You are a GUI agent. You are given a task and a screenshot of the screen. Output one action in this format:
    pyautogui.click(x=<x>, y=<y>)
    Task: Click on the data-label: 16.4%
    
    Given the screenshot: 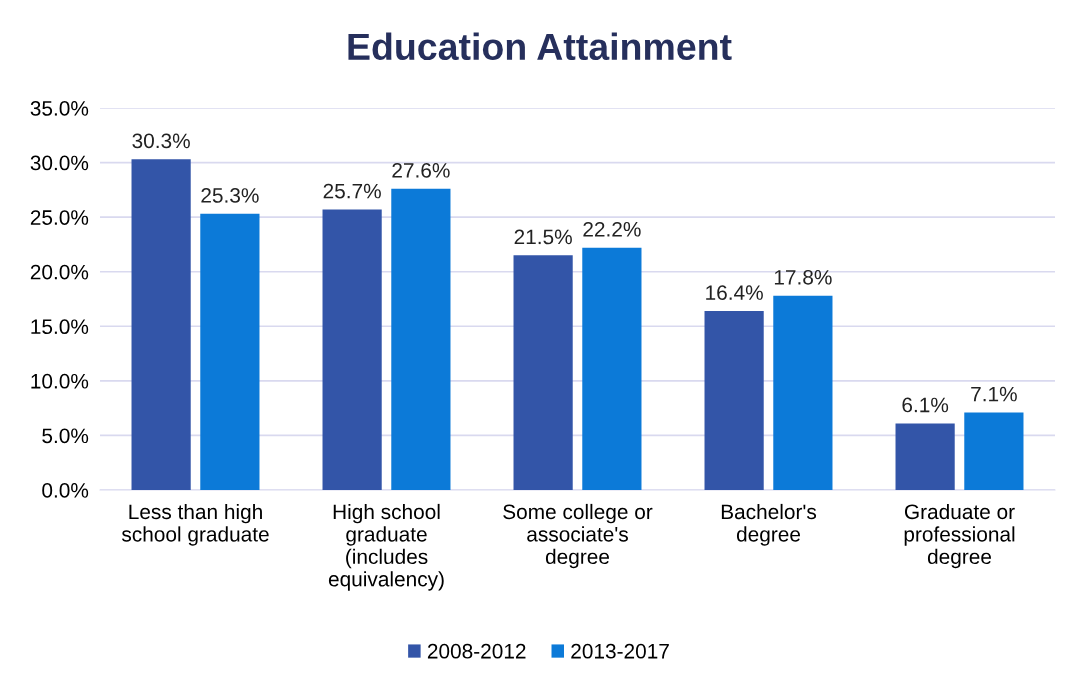 What is the action you would take?
    pyautogui.click(x=734, y=292)
    